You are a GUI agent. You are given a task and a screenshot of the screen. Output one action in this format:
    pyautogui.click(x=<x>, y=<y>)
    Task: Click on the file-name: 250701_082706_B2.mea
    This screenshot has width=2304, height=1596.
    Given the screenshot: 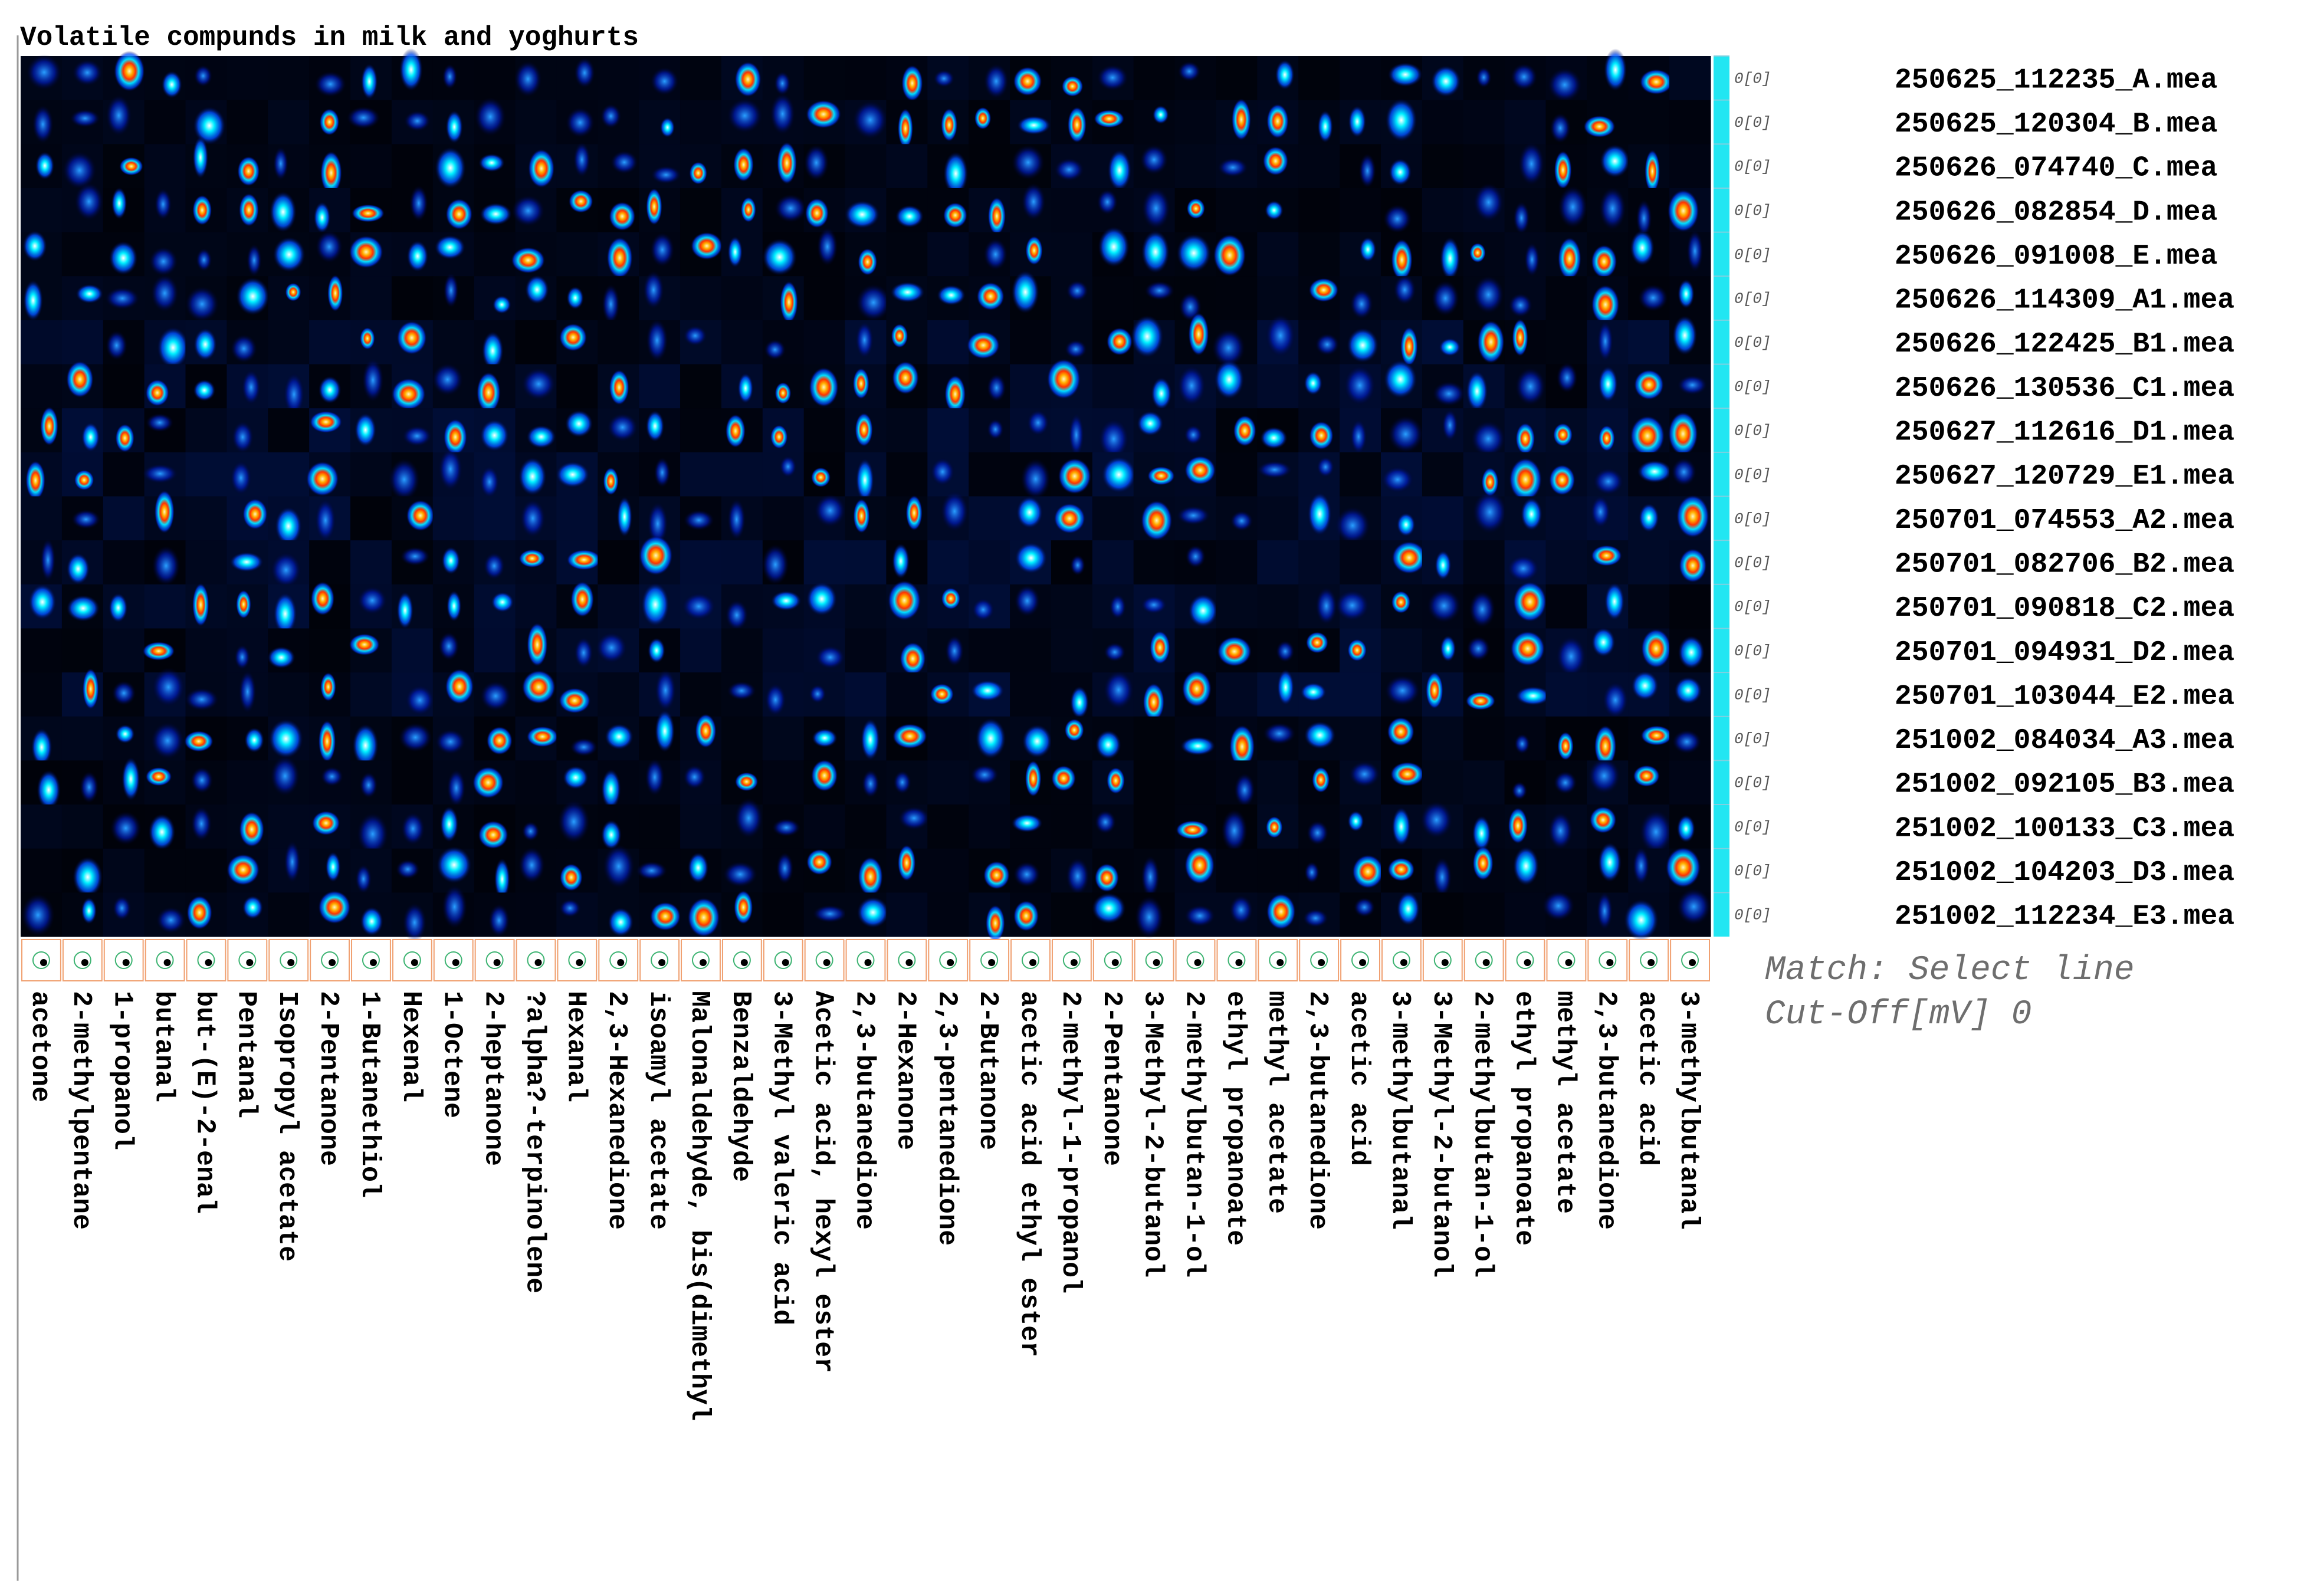 What is the action you would take?
    pyautogui.click(x=2064, y=565)
    